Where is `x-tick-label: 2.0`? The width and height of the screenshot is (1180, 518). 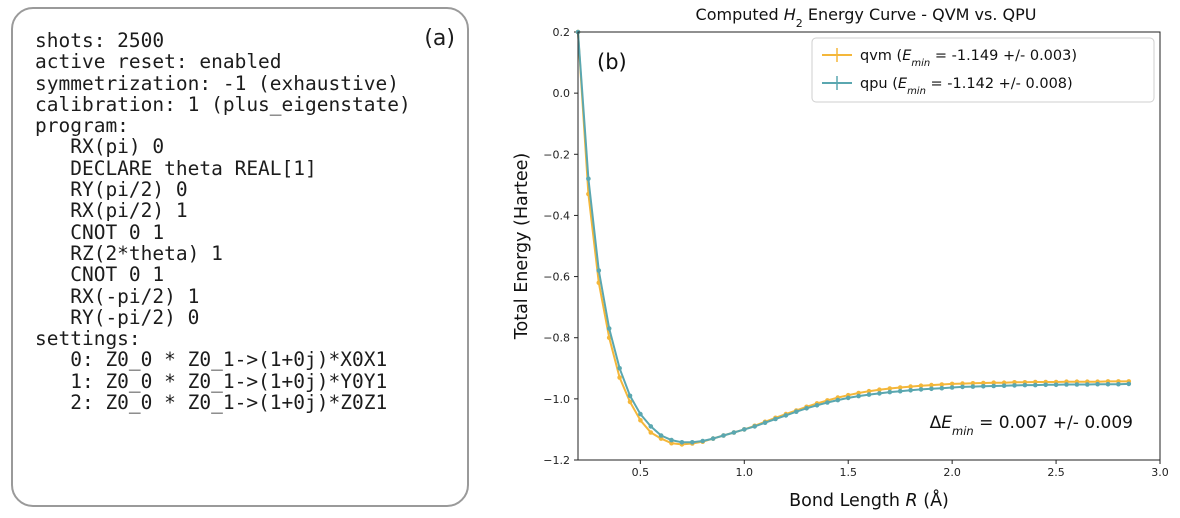
x-tick-label: 2.0 is located at coordinates (952, 472).